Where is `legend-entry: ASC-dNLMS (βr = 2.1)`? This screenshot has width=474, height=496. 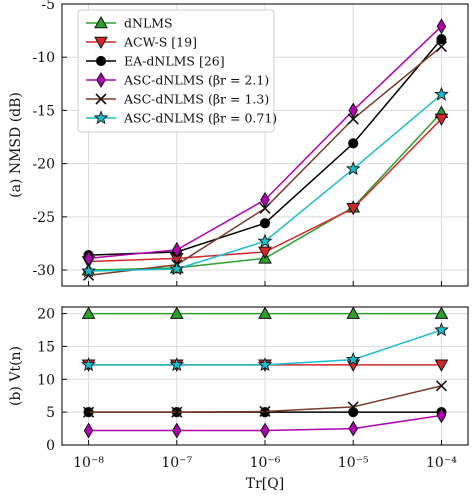
legend-entry: ASC-dNLMS (βr = 2.1) is located at coordinates (177, 80).